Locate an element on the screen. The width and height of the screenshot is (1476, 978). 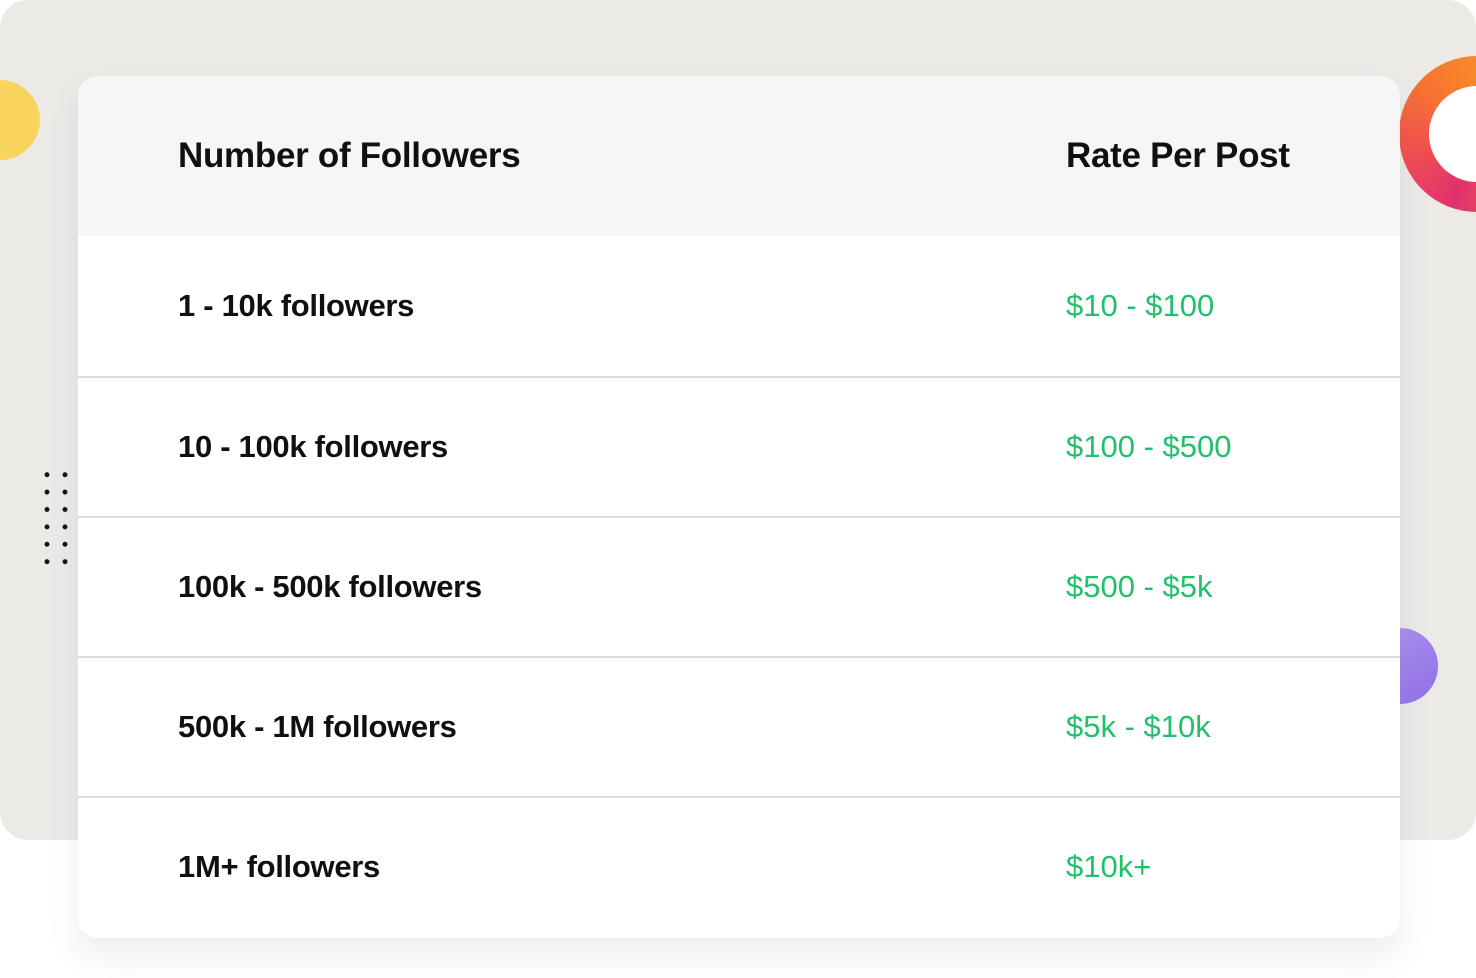
followers-range: 1 - 10k followers is located at coordinates (296, 305).